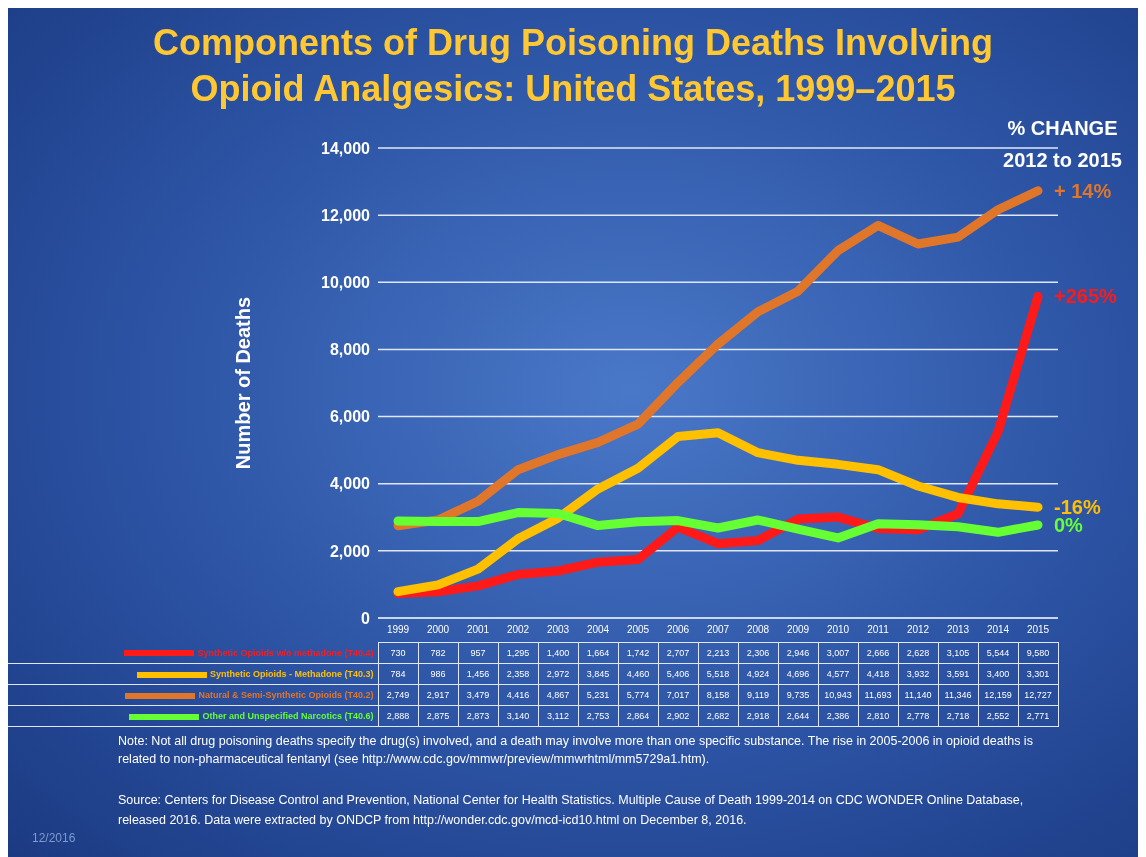 The image size is (1146, 857). What do you see at coordinates (1038, 630) in the screenshot?
I see `x-tick-label: 2015` at bounding box center [1038, 630].